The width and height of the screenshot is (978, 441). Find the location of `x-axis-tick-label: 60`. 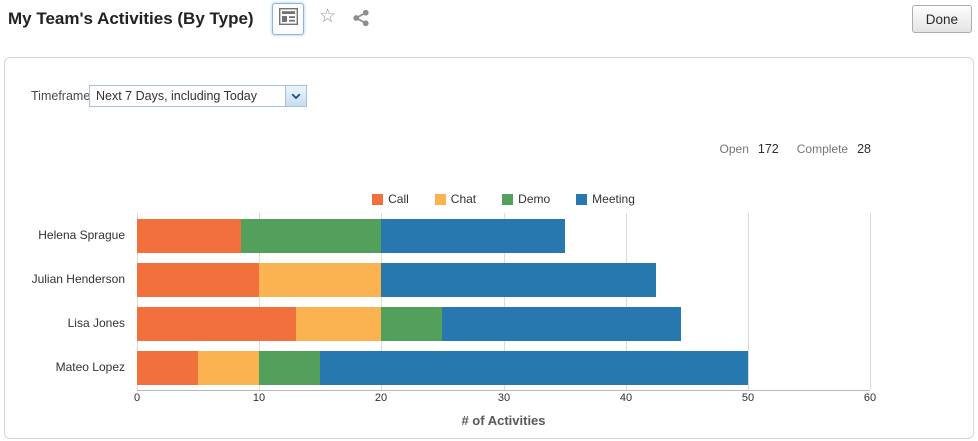

x-axis-tick-label: 60 is located at coordinates (870, 398).